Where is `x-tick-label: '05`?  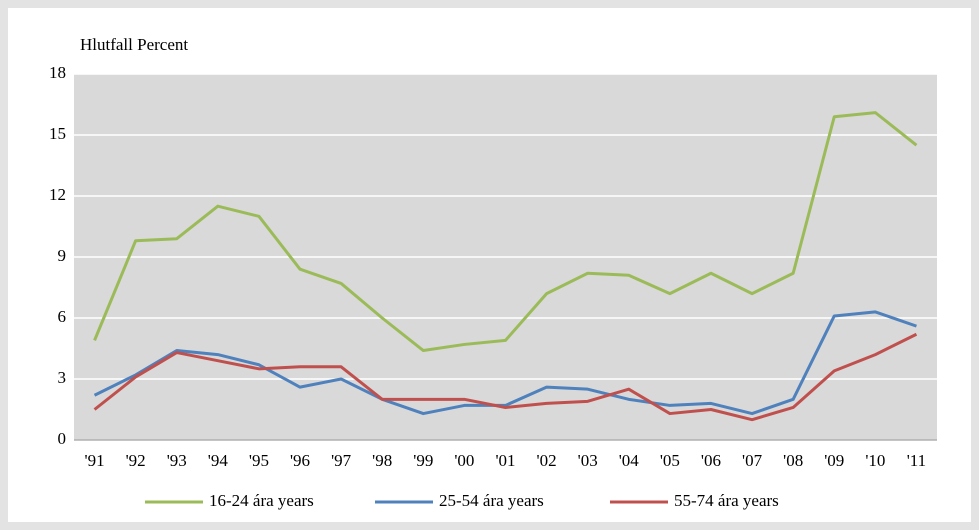
x-tick-label: '05 is located at coordinates (670, 460).